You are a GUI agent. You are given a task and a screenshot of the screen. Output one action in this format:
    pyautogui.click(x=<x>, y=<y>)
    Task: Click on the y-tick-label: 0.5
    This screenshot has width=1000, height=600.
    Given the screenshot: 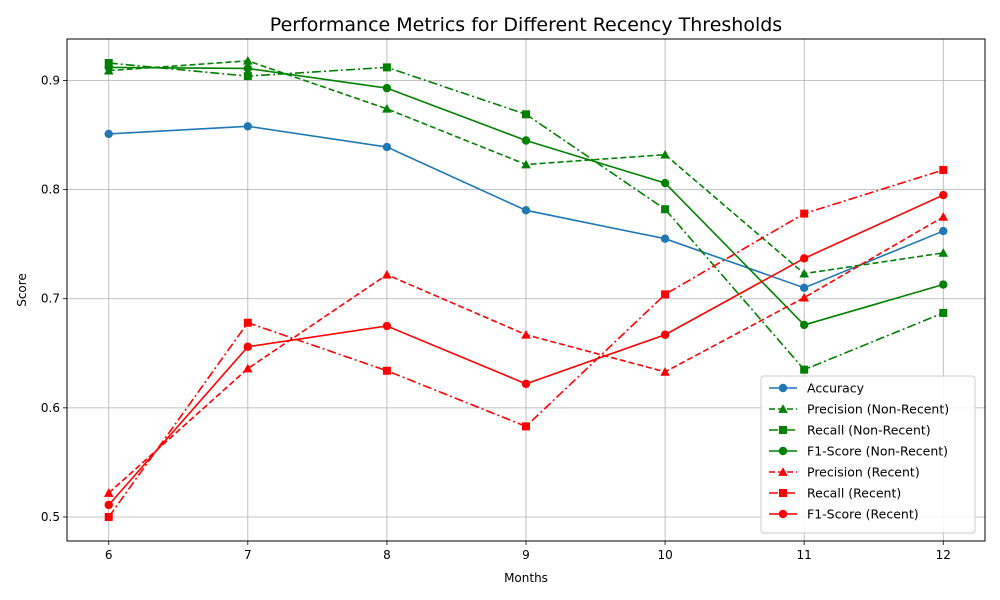 What is the action you would take?
    pyautogui.click(x=50, y=517)
    